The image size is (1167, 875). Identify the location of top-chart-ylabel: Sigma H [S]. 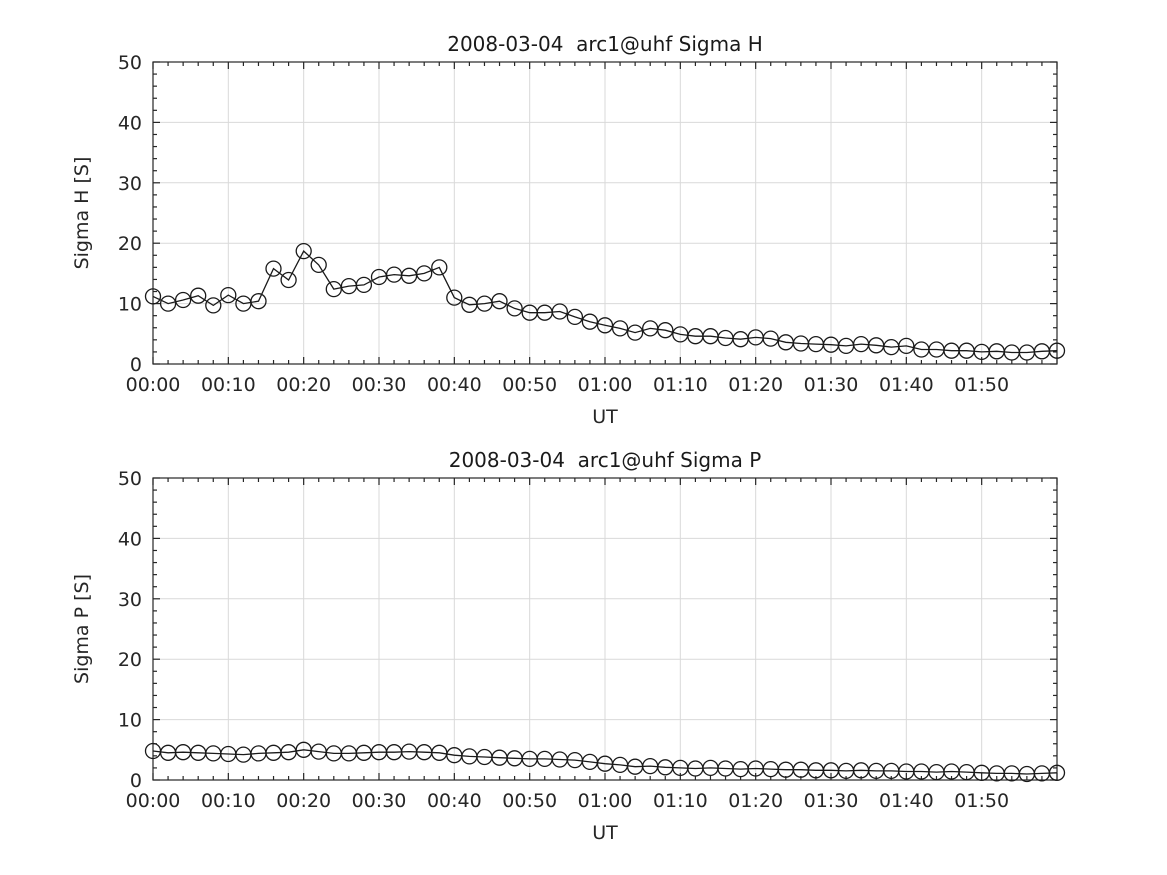
(82, 213).